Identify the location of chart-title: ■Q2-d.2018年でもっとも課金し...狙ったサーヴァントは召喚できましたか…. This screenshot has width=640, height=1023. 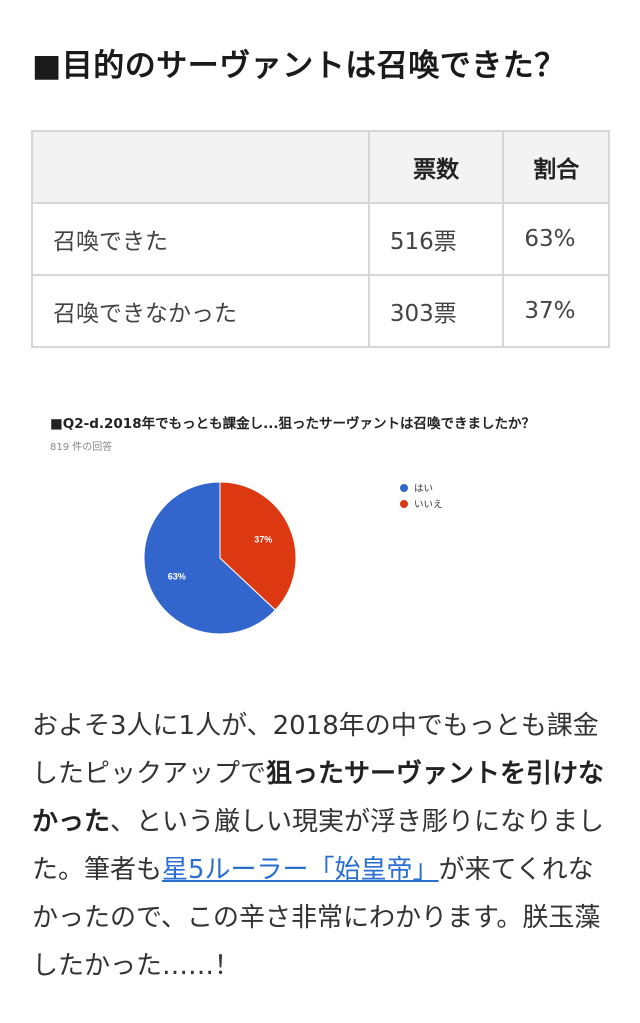
(292, 424).